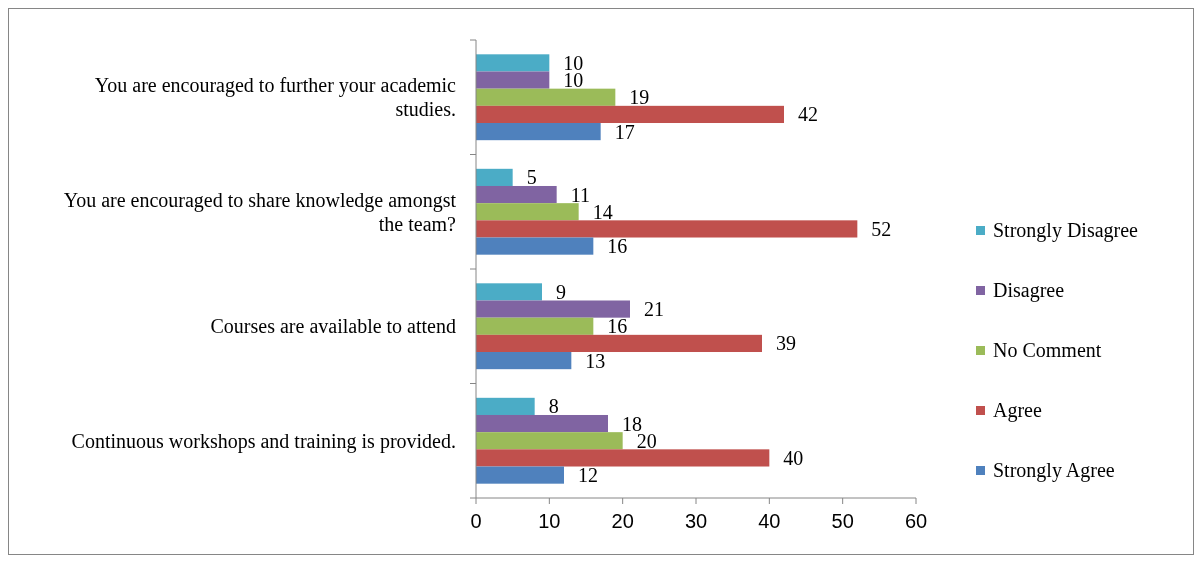 This screenshot has width=1202, height=563. I want to click on x-tick-label: 50, so click(842, 521).